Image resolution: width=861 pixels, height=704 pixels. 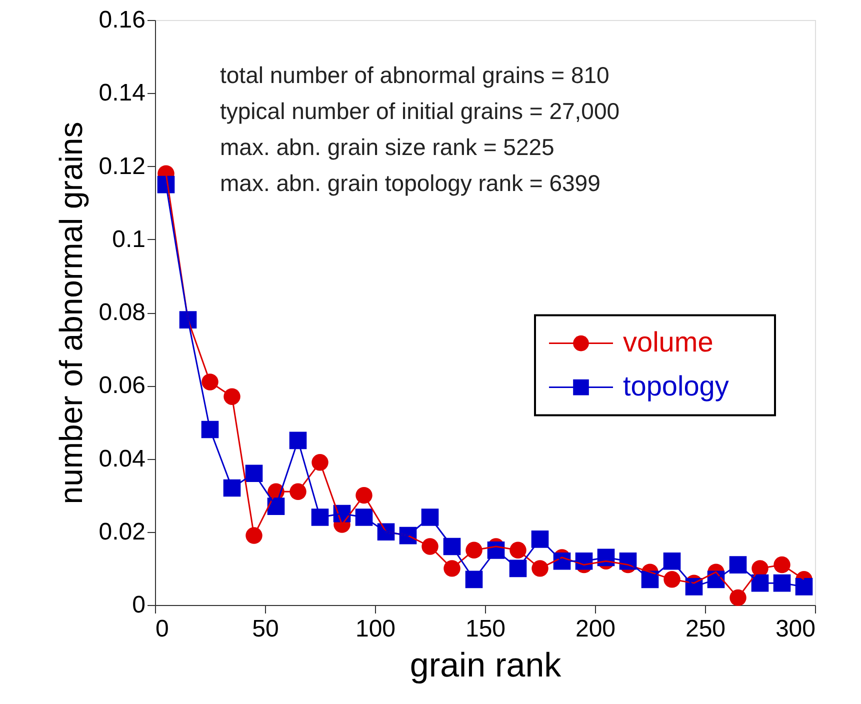 What do you see at coordinates (70, 313) in the screenshot?
I see `y-axis-title: number of abnormal grains` at bounding box center [70, 313].